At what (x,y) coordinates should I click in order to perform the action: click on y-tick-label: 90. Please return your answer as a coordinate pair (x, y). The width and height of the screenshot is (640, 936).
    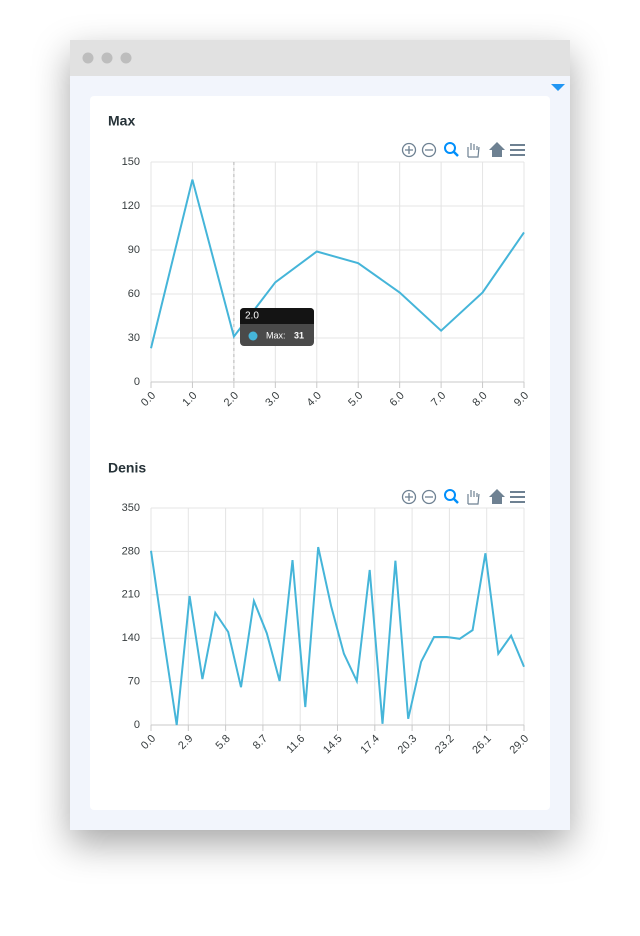
    Looking at the image, I should click on (134, 250).